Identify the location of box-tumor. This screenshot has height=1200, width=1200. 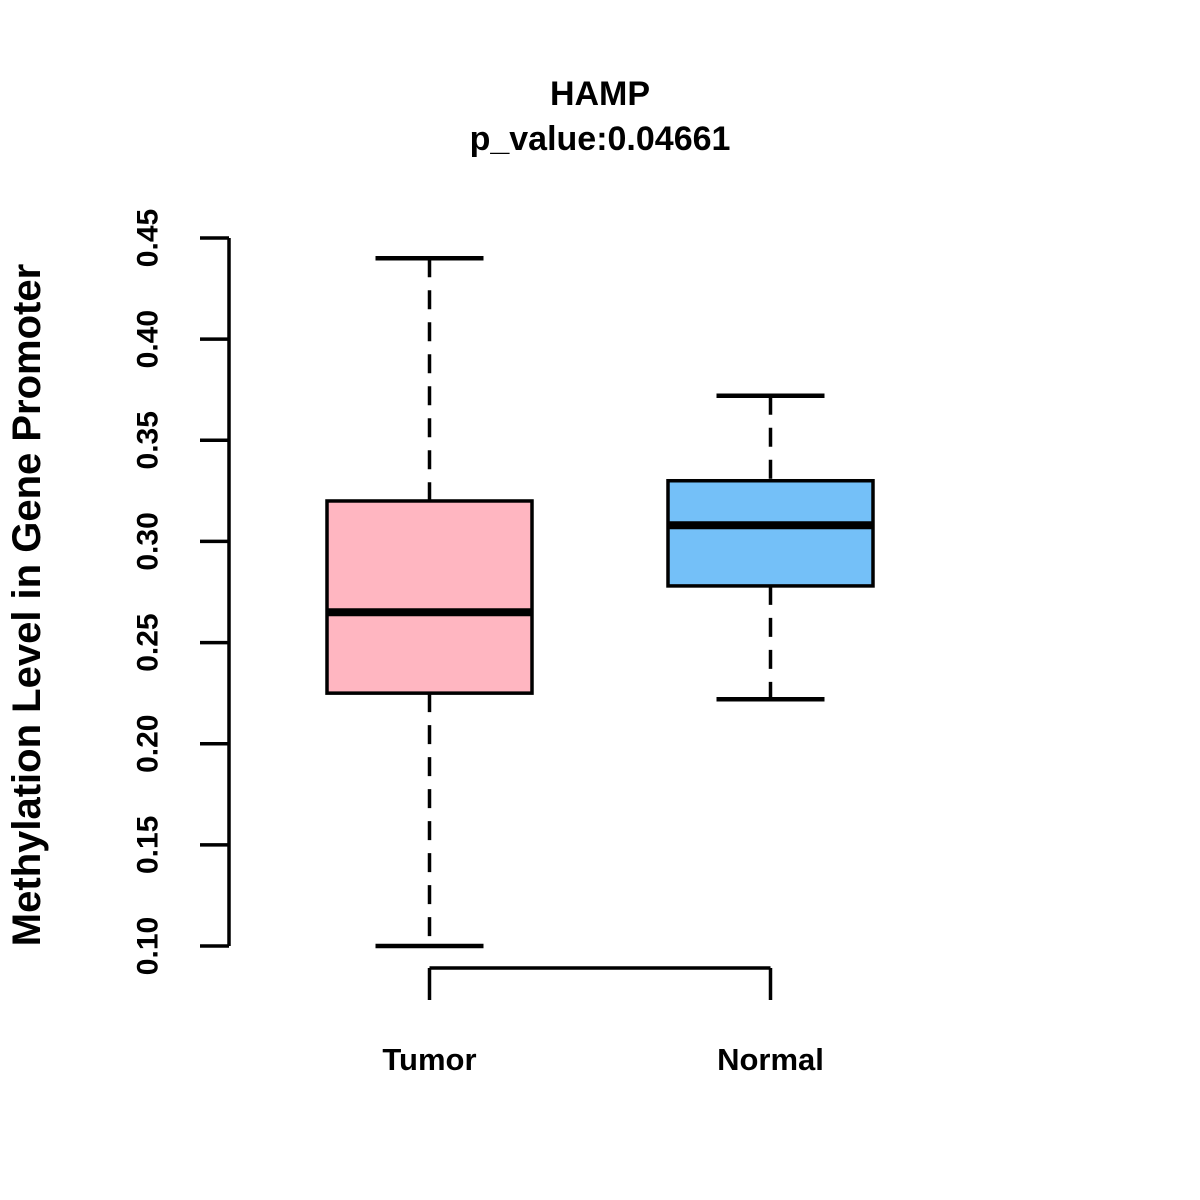
(429, 597).